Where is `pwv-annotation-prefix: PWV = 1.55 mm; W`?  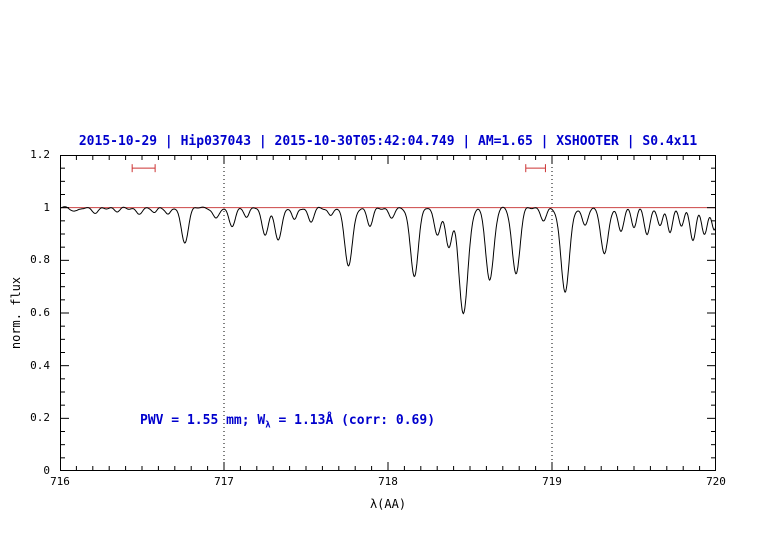 pwv-annotation-prefix: PWV = 1.55 mm; W is located at coordinates (203, 420).